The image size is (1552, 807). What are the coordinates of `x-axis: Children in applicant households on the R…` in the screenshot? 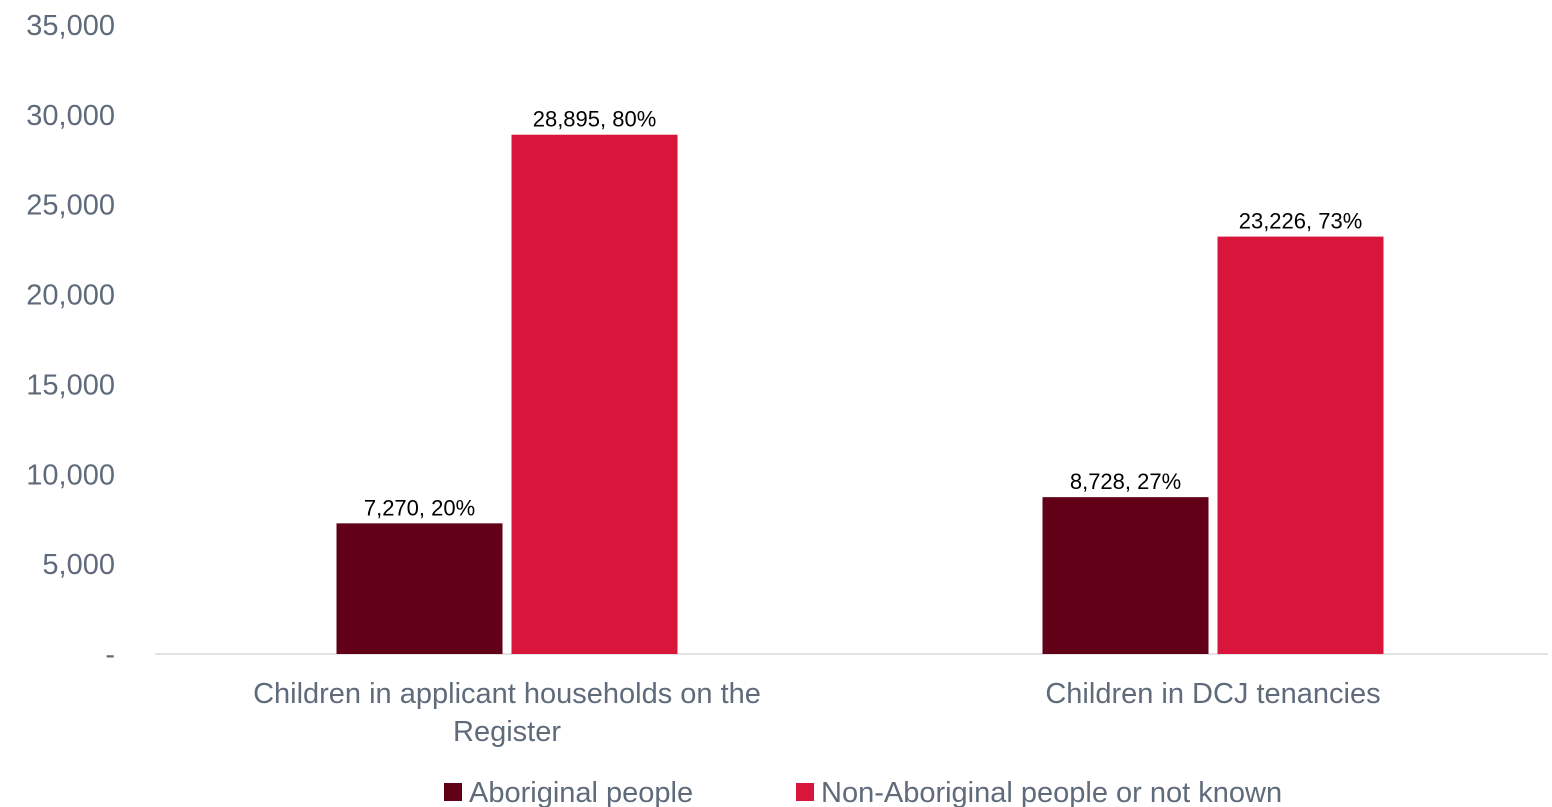 It's located at (817, 713).